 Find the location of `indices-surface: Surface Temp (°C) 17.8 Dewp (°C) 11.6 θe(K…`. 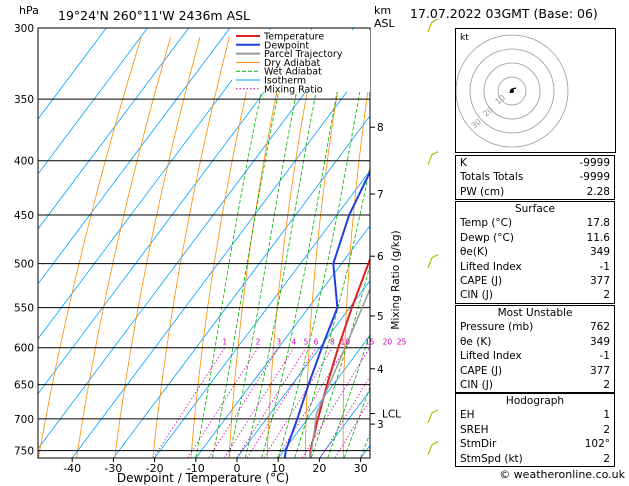

indices-surface: Surface Temp (°C) 17.8 Dewp (°C) 11.6 θe(K… is located at coordinates (535, 252).